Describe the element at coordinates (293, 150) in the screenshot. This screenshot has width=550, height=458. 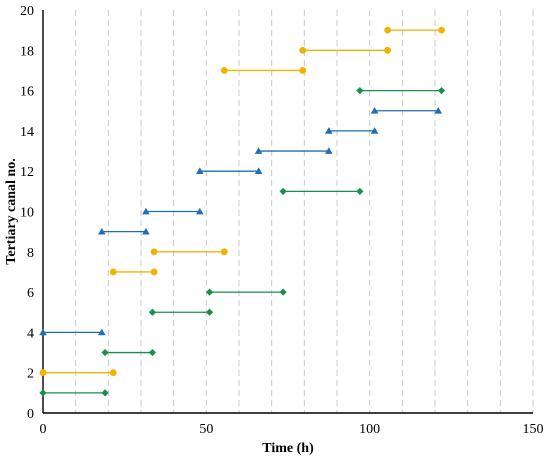
I see `canal-13-segment` at that location.